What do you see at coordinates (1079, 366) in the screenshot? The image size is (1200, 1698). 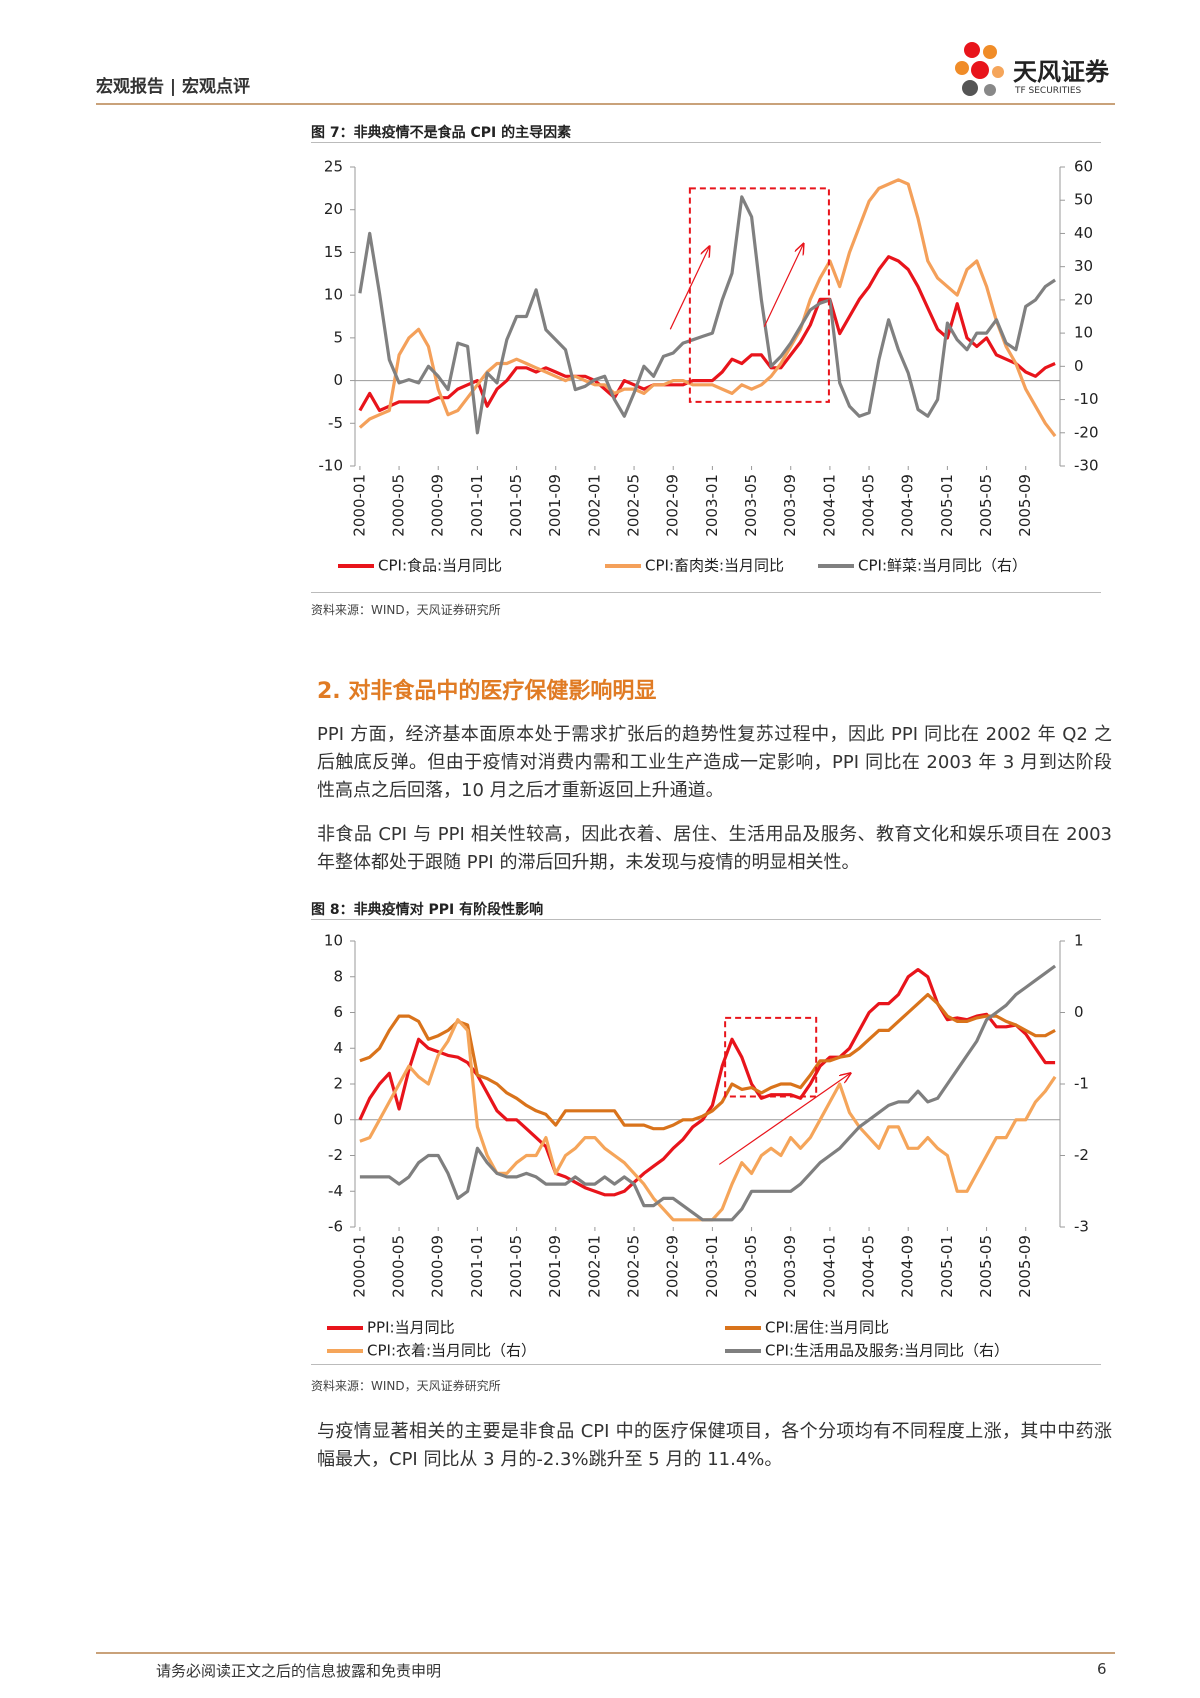 I see `y2-tick-label: 0` at bounding box center [1079, 366].